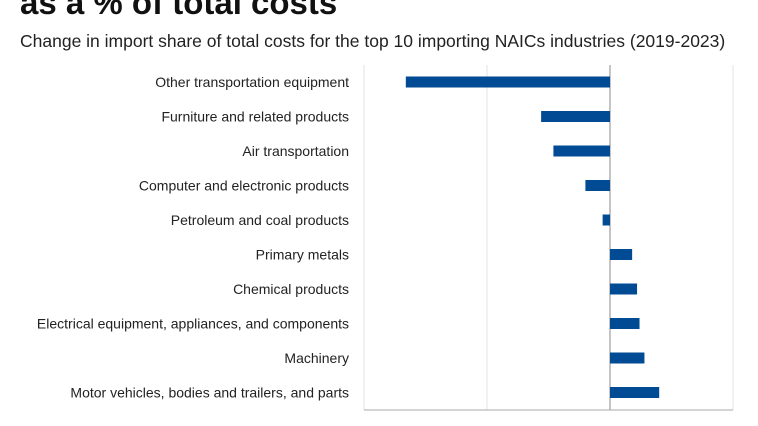 The height and width of the screenshot is (426, 758). Describe the element at coordinates (179, 10) in the screenshot. I see `chart-title: as a % of total costs` at that location.